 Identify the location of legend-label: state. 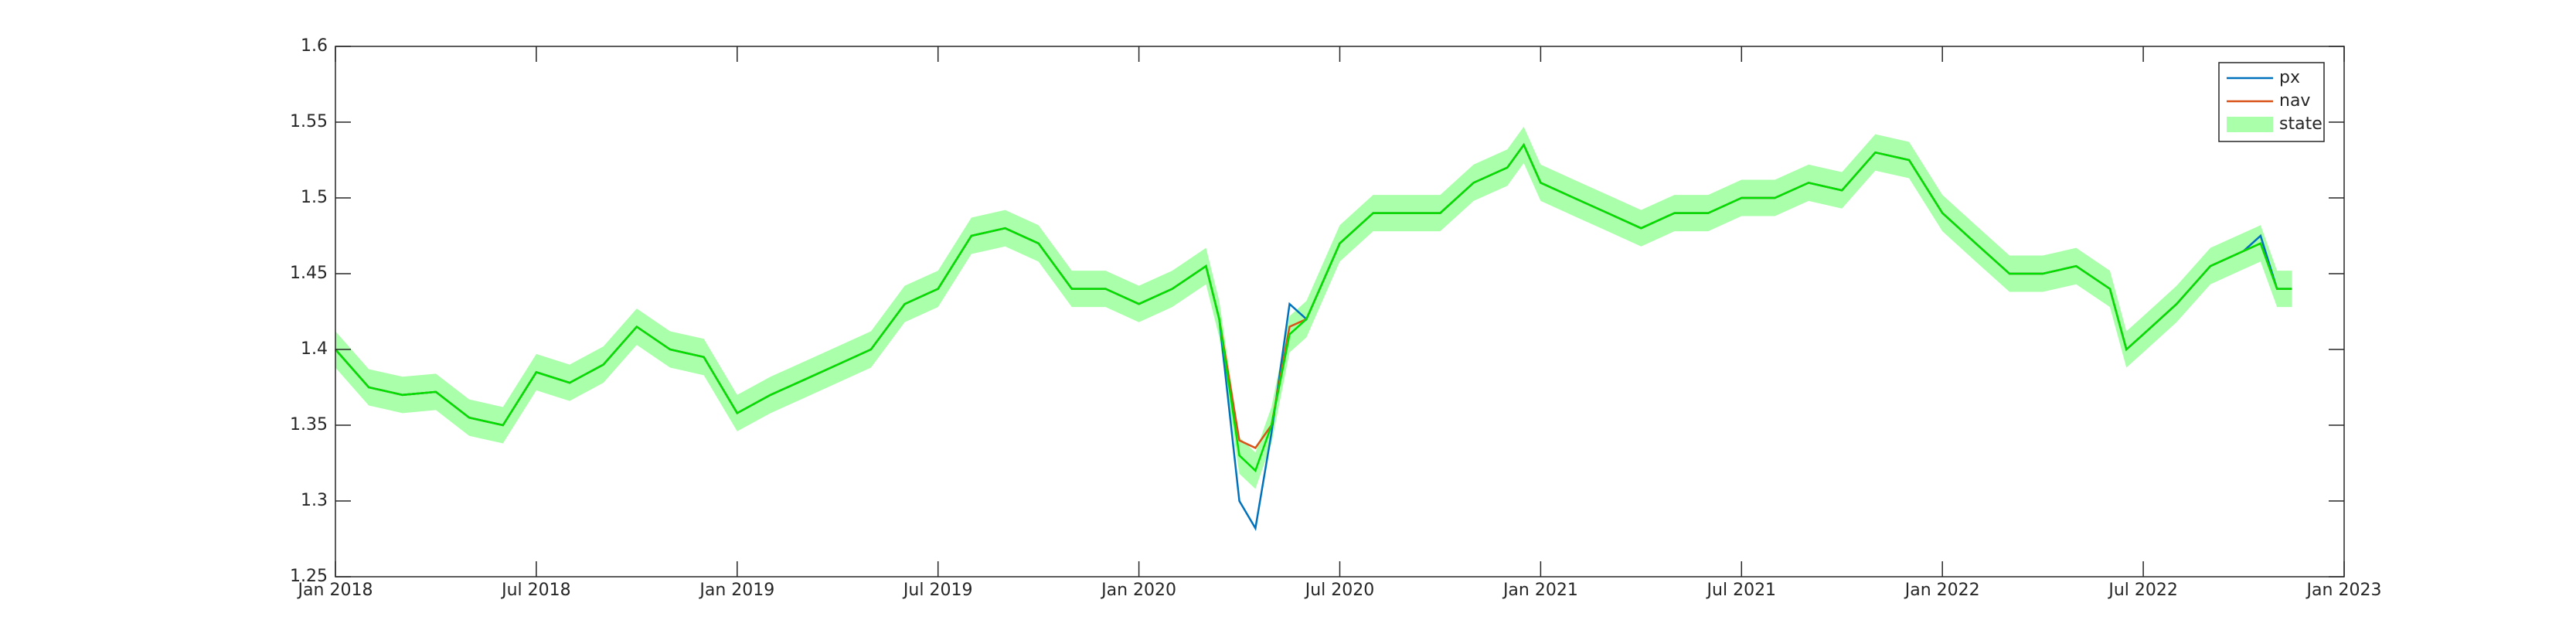
(2300, 124).